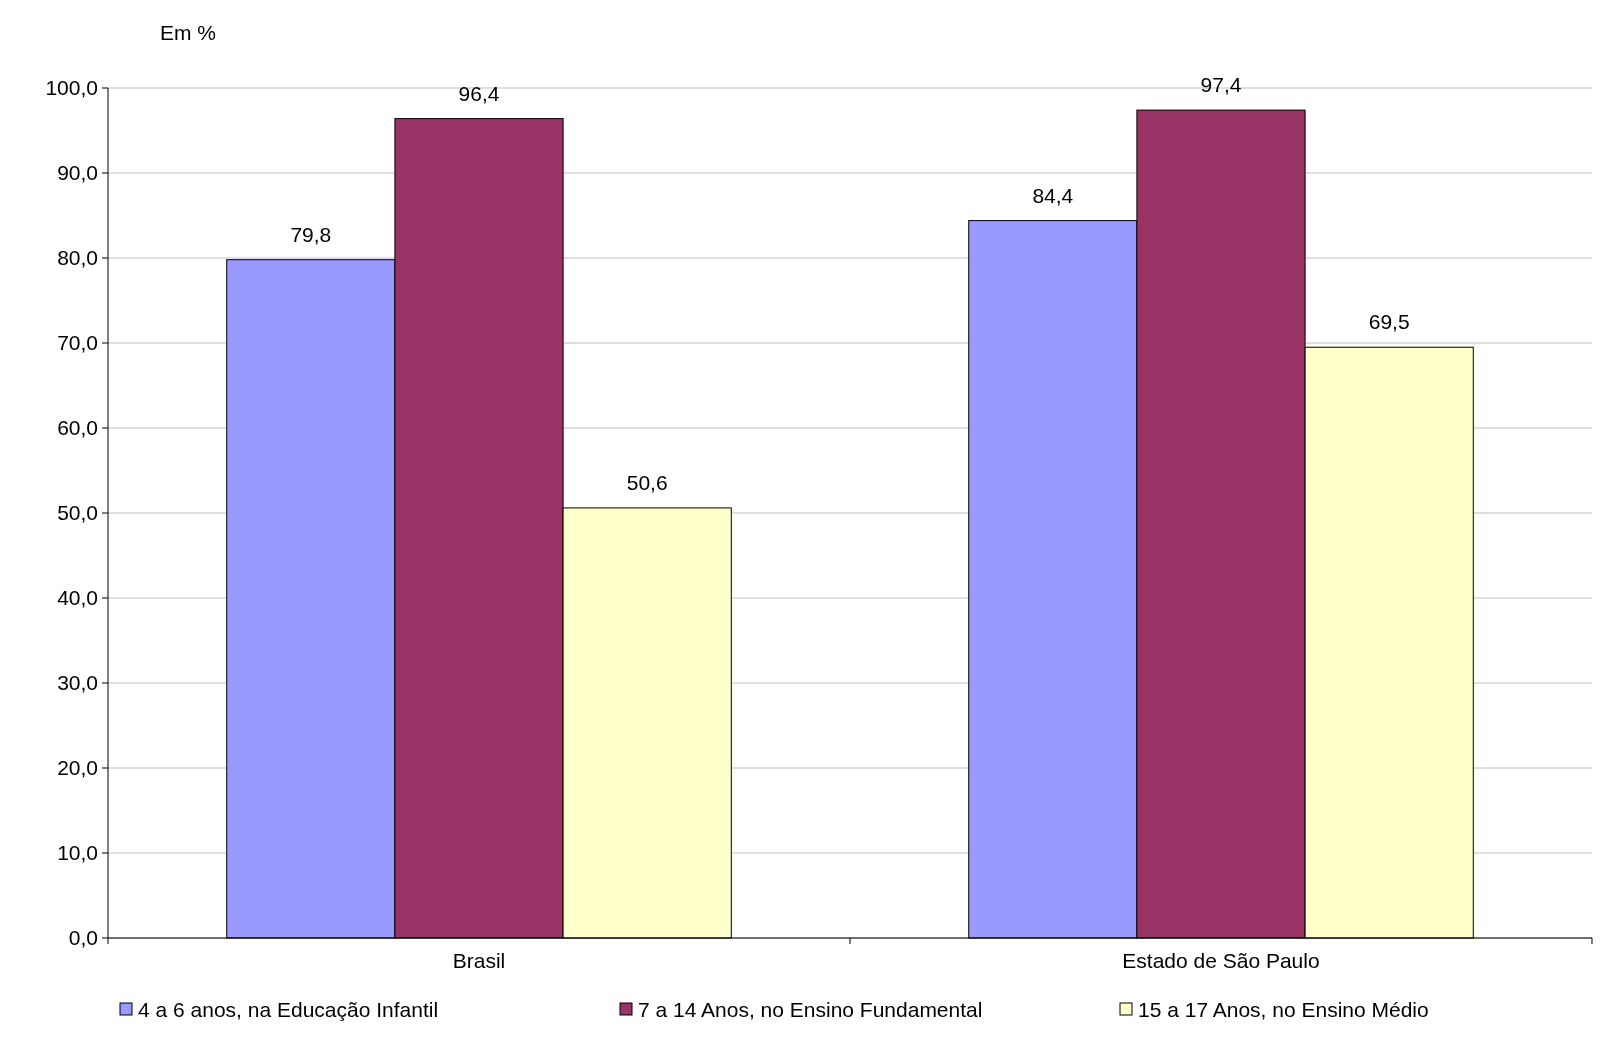  I want to click on text: 79,8, so click(311, 234).